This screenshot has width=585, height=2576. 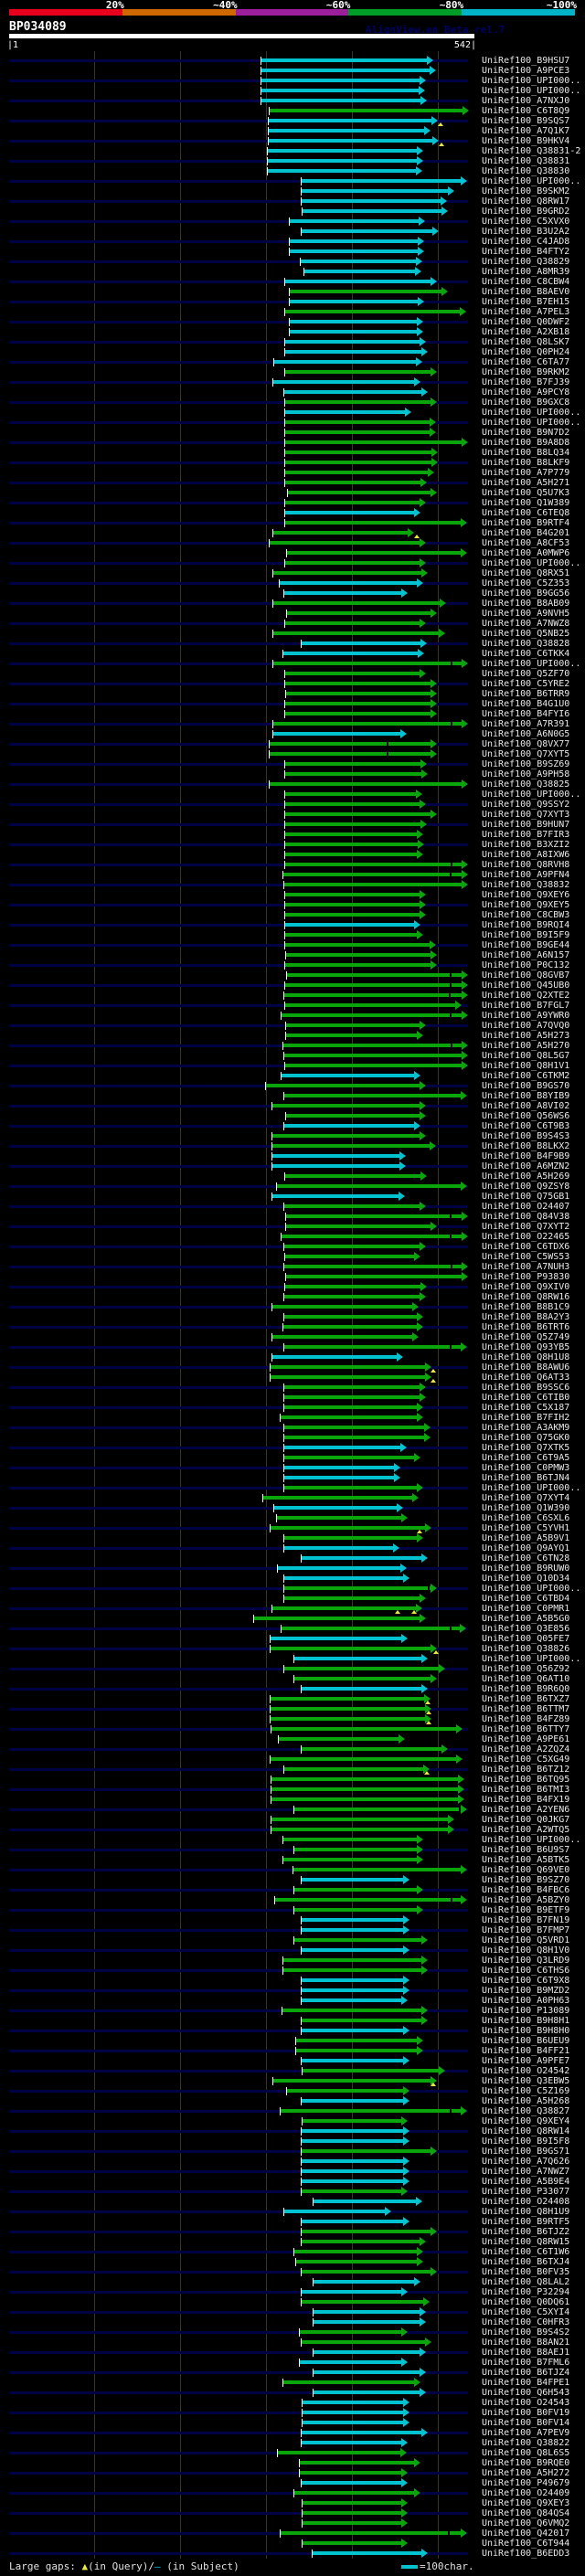 What do you see at coordinates (526, 1197) in the screenshot?
I see `hit-accession-label: UniRef100_Q75GB1` at bounding box center [526, 1197].